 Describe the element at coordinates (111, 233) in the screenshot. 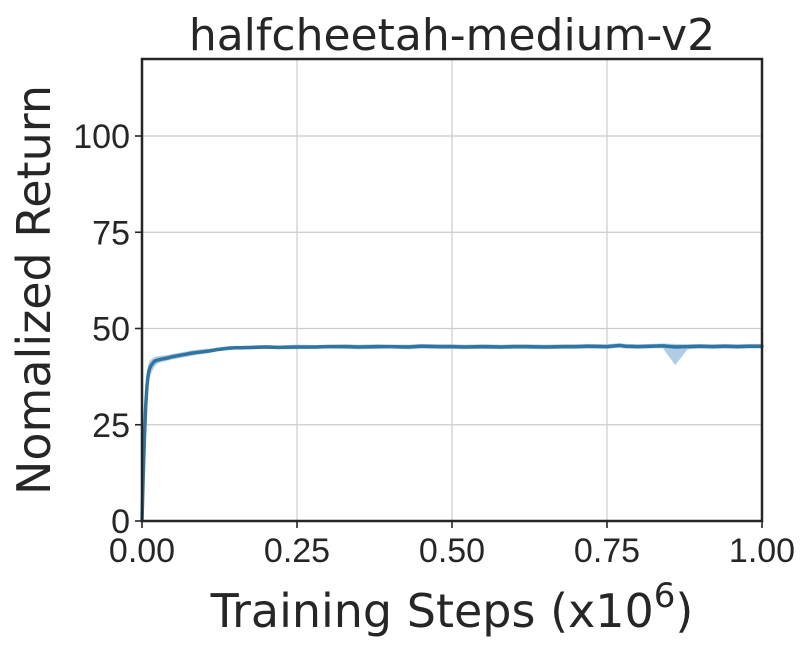

I see `y-tick-label-3: 75` at that location.